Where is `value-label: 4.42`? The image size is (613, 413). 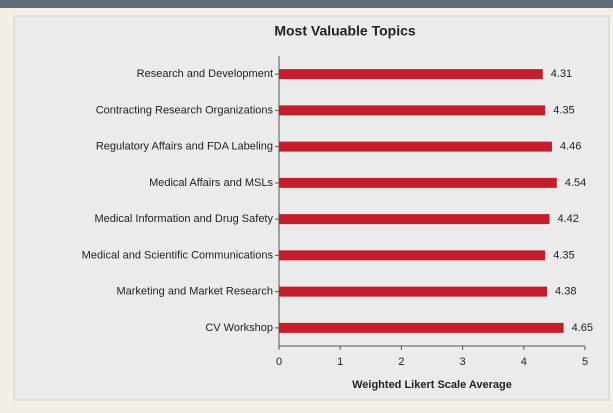 value-label: 4.42 is located at coordinates (568, 219).